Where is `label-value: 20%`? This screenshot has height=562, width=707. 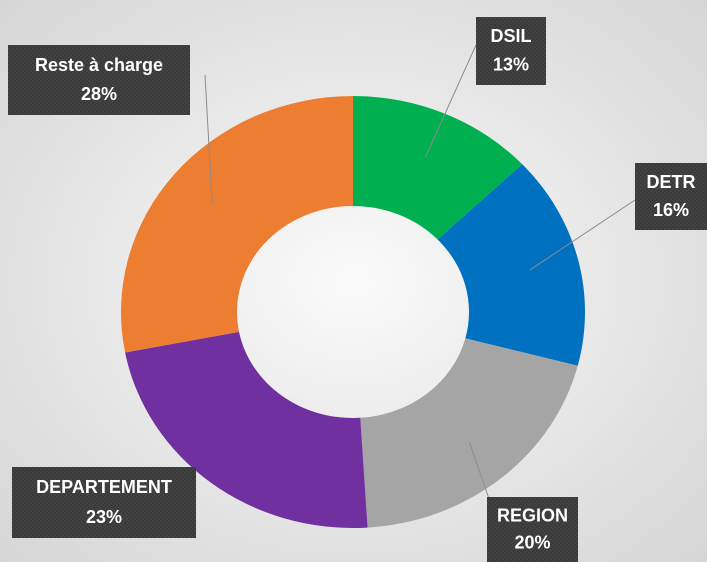 label-value: 20% is located at coordinates (532, 543).